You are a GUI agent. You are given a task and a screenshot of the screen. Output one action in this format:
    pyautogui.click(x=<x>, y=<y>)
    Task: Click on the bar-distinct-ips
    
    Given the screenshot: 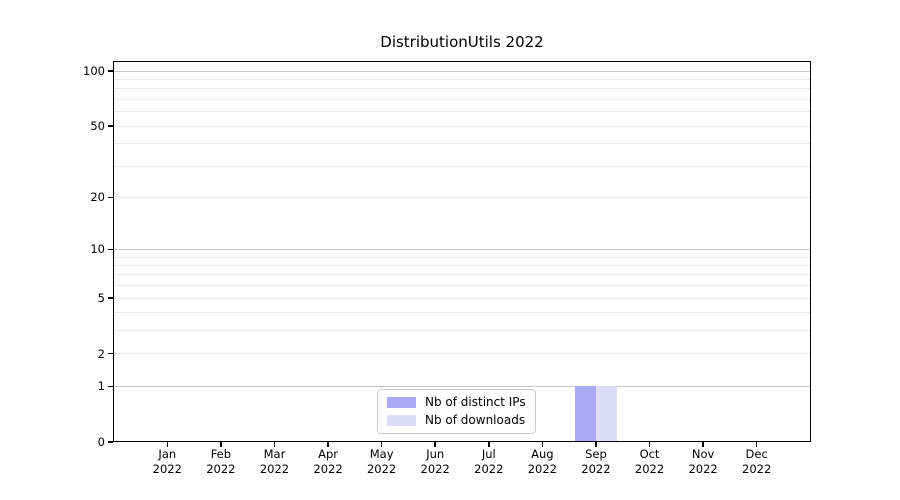 What is the action you would take?
    pyautogui.click(x=585, y=414)
    